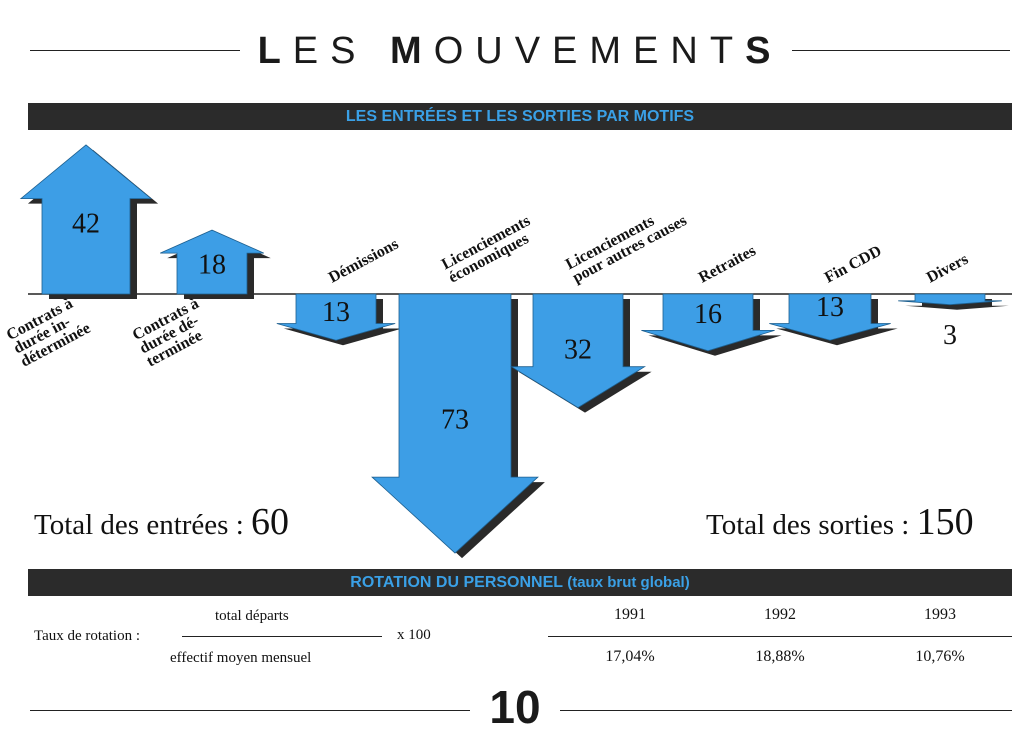 This screenshot has width=1024, height=734. I want to click on category-label-7: Fin CDD, so click(853, 265).